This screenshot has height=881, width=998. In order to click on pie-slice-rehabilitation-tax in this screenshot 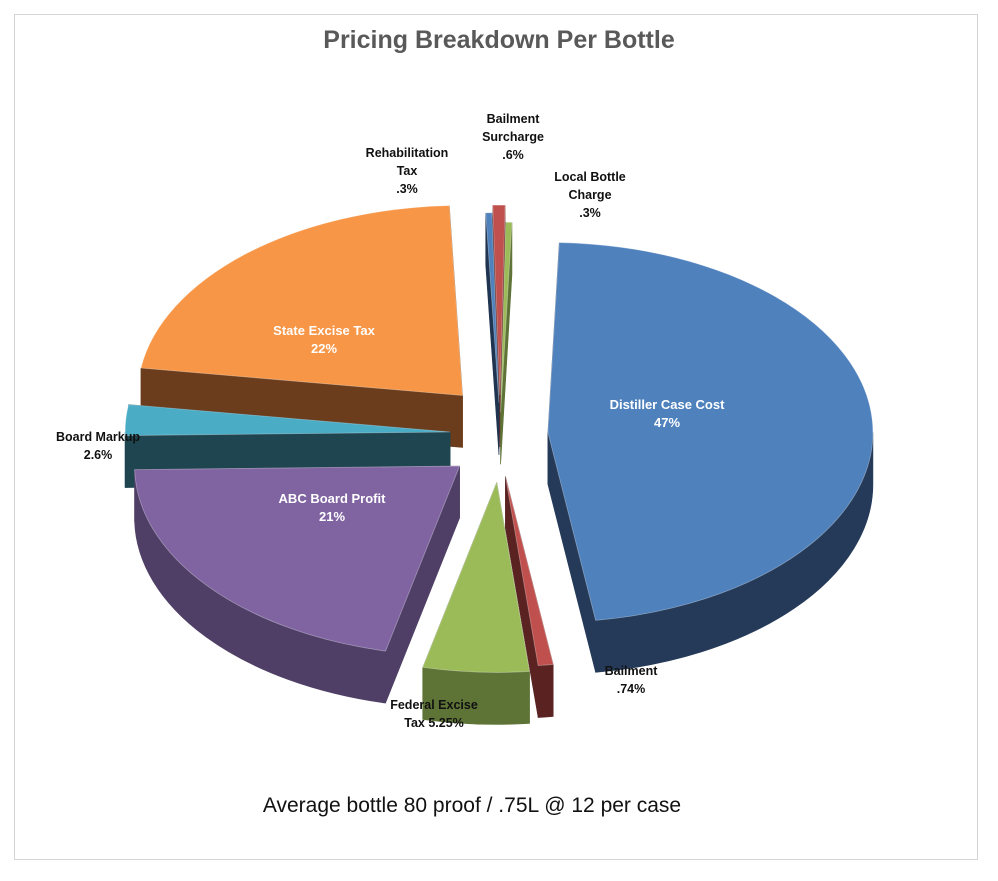, I will do `click(492, 333)`.